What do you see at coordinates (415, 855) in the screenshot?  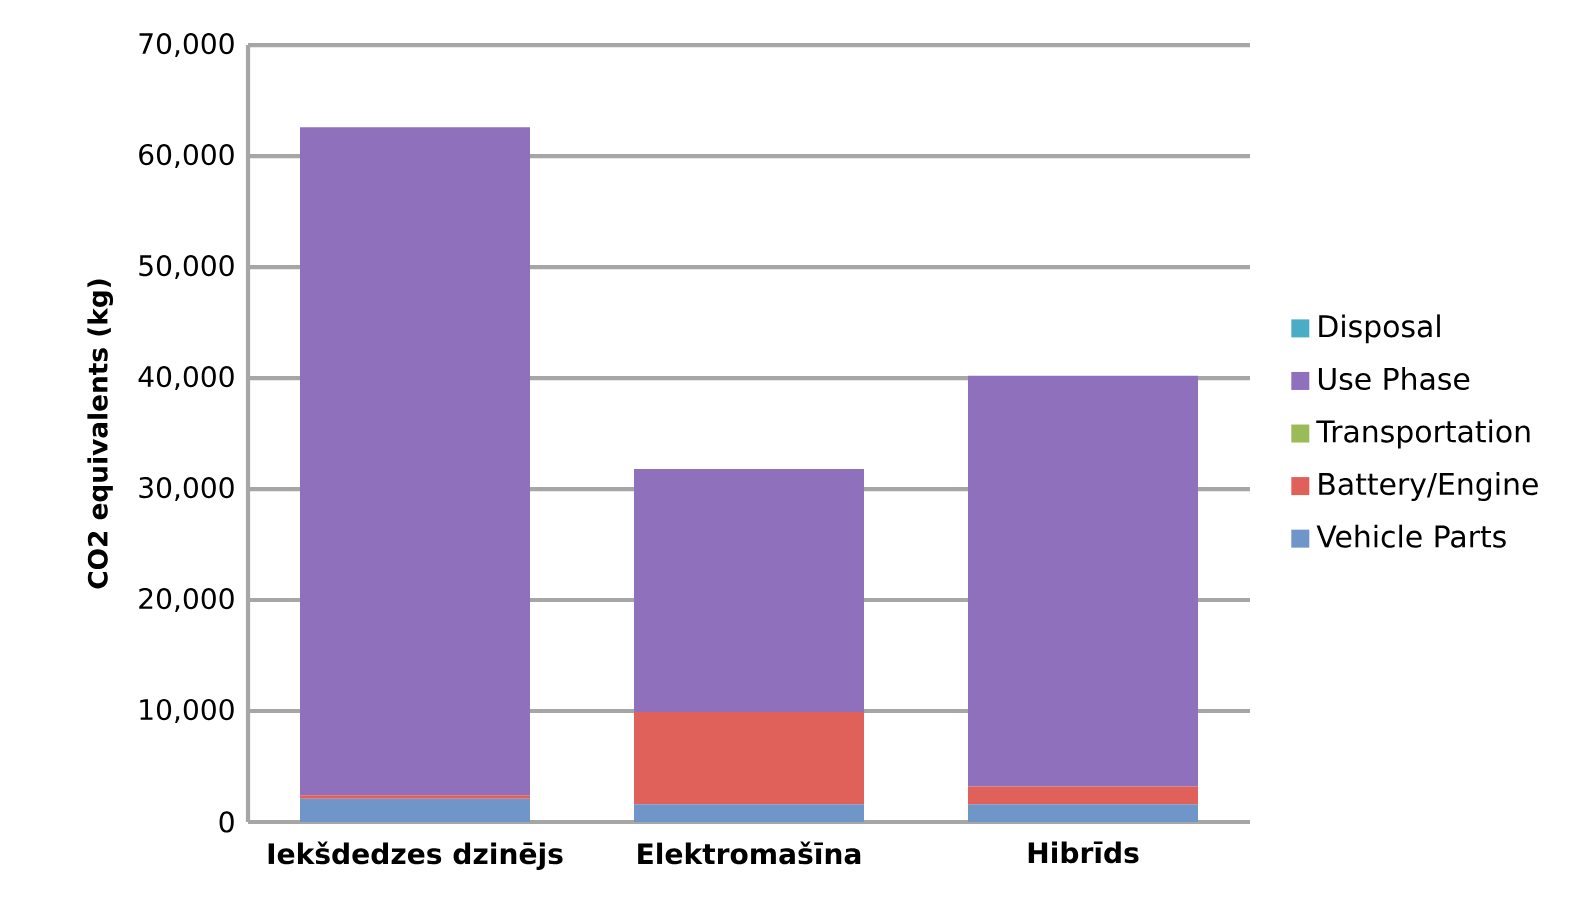 I see `x-tick-label: Iekšdedzes dzinējs` at bounding box center [415, 855].